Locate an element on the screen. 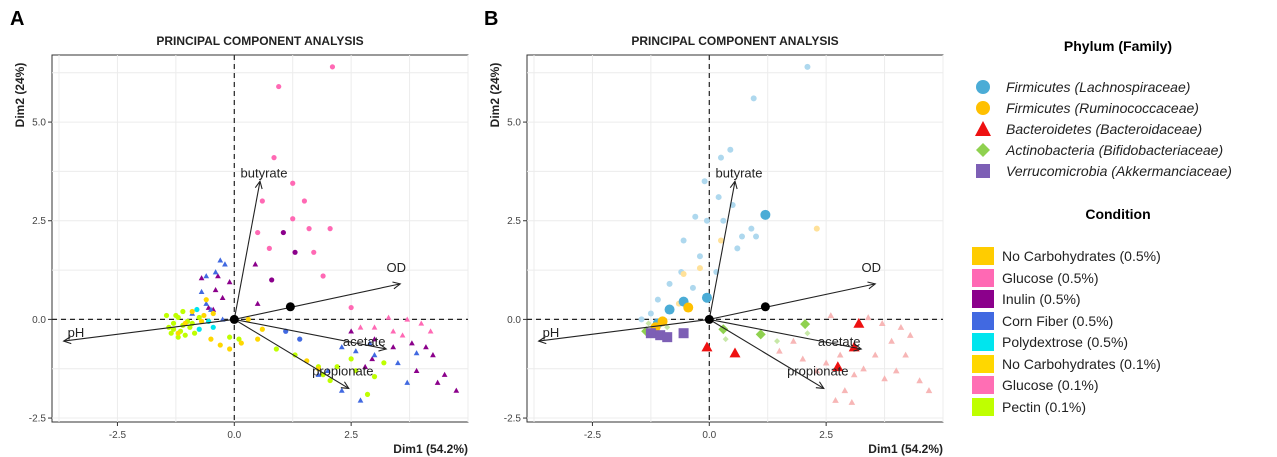  legend-condition-item: Polydextrose (0.5%) is located at coordinates (1050, 342).